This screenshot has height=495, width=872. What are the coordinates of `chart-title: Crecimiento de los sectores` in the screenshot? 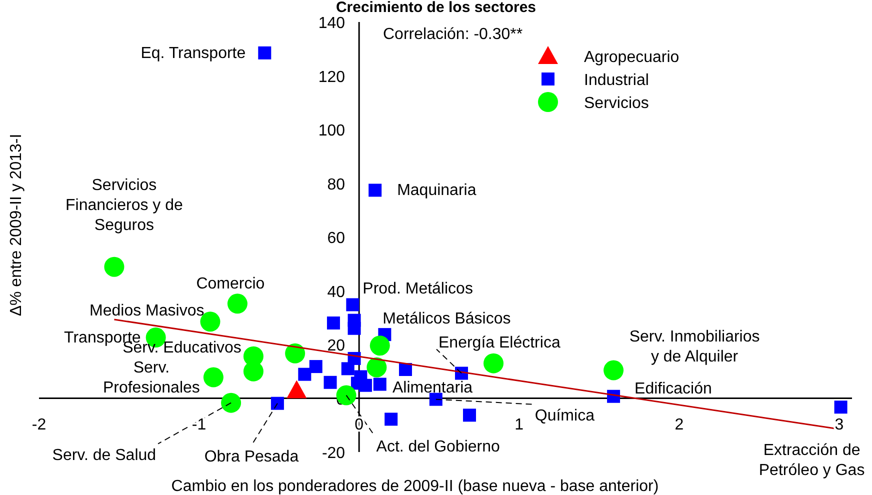 It's located at (436, 8).